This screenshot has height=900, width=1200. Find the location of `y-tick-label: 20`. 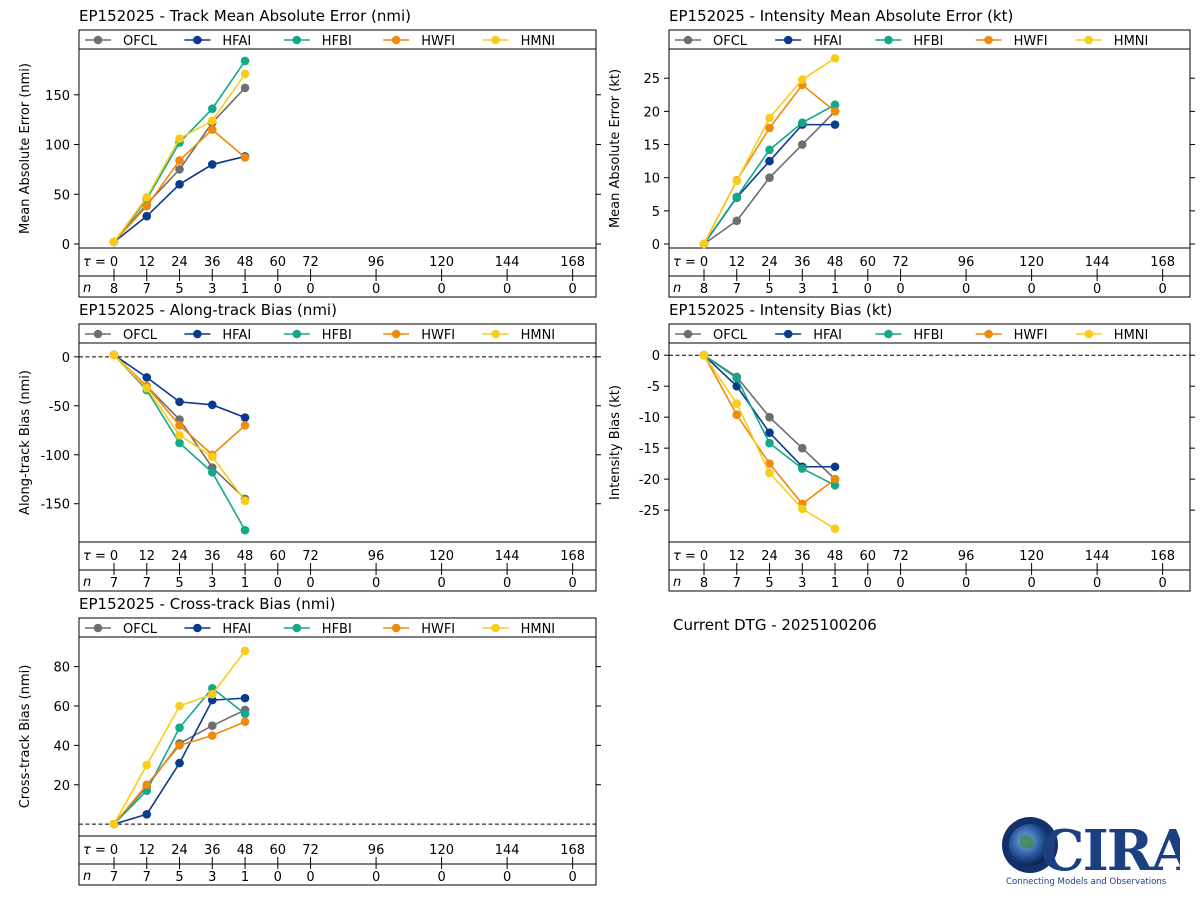

y-tick-label: 20 is located at coordinates (61, 786).